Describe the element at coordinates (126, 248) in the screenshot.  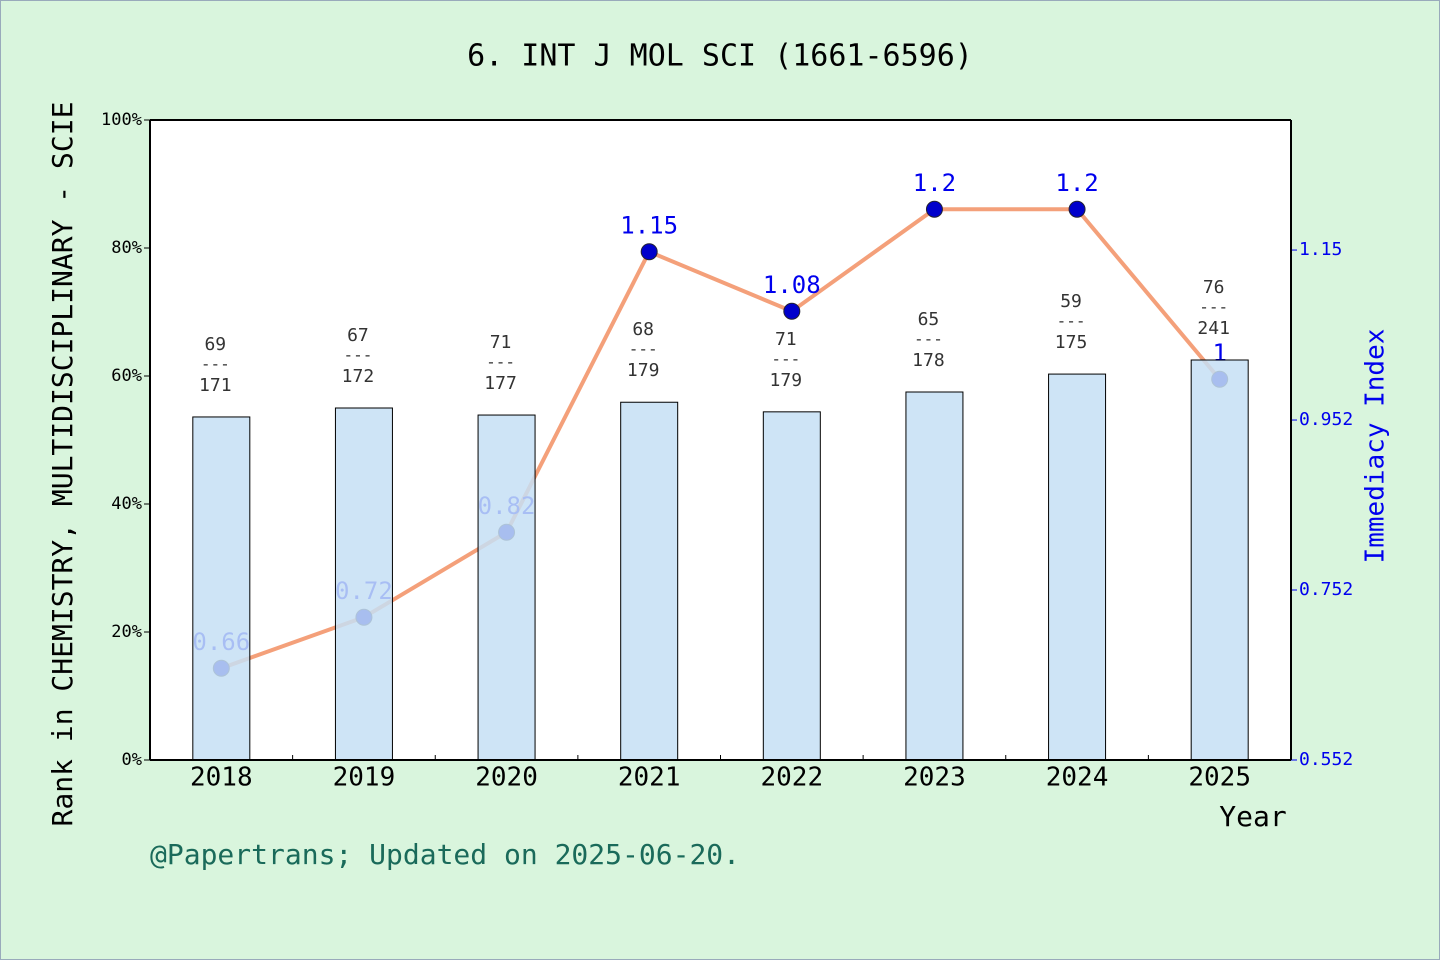
I see `y-tick-label: 80%` at that location.